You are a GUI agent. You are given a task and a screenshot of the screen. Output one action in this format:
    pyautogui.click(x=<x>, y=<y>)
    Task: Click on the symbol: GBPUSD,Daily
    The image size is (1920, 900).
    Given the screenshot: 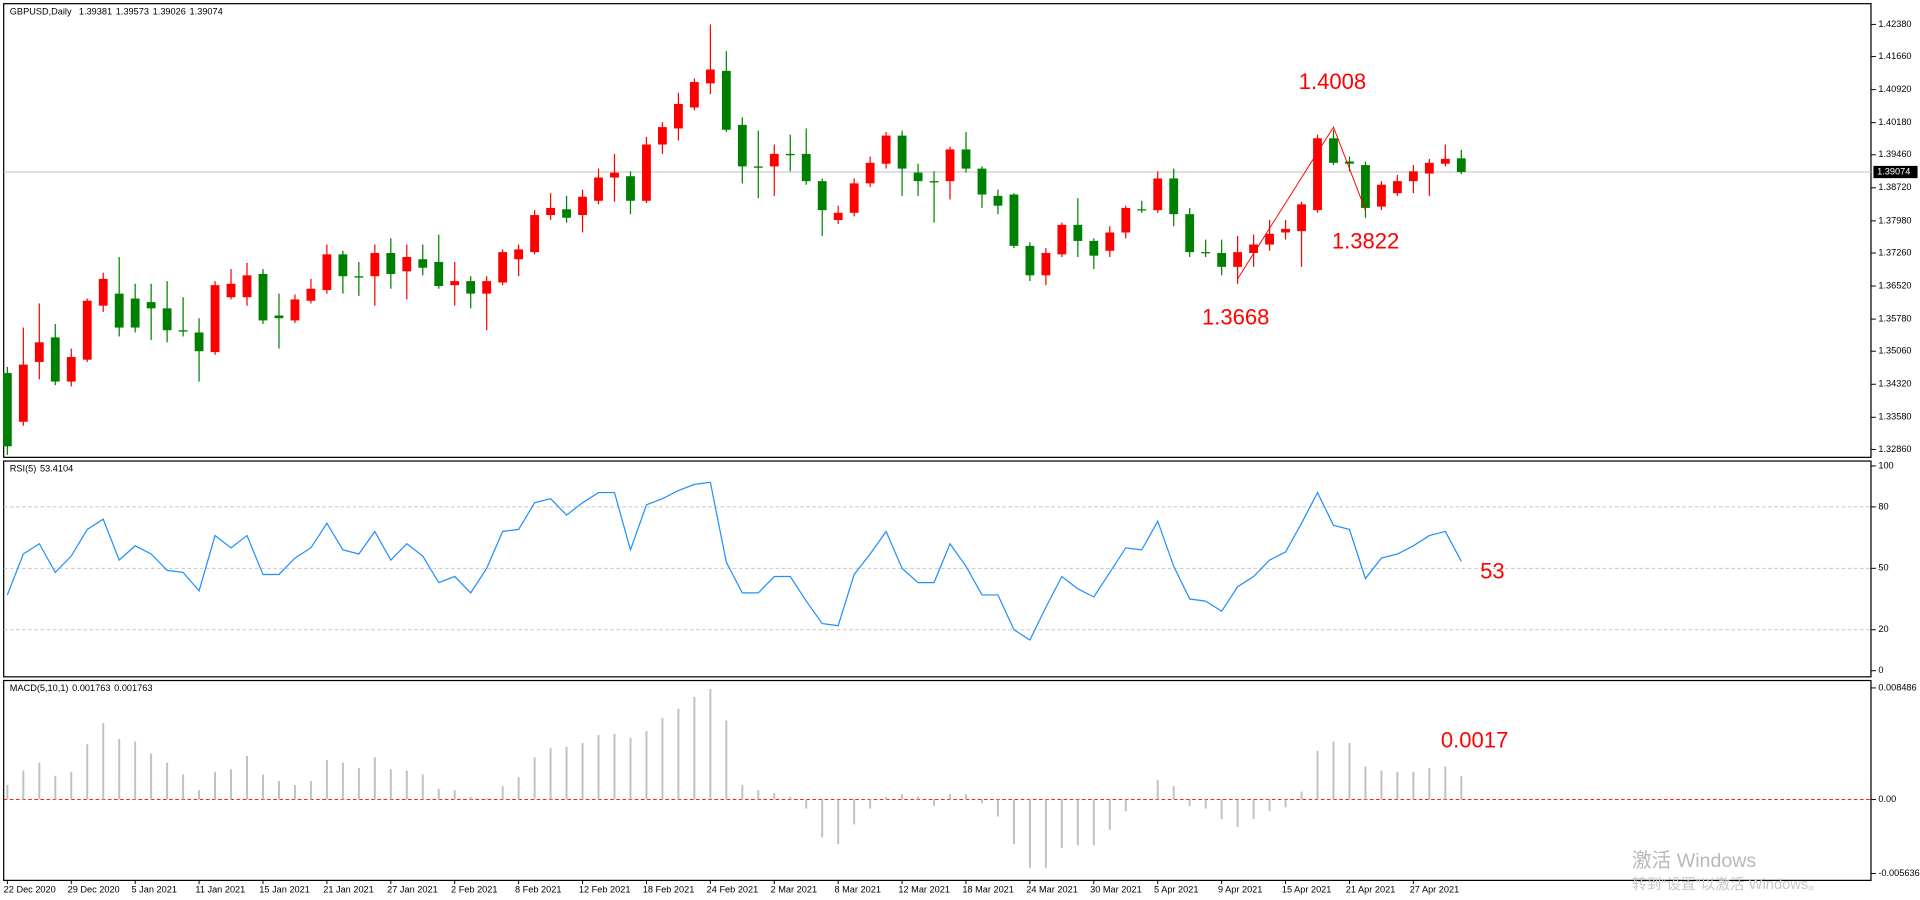 What is the action you would take?
    pyautogui.click(x=41, y=12)
    